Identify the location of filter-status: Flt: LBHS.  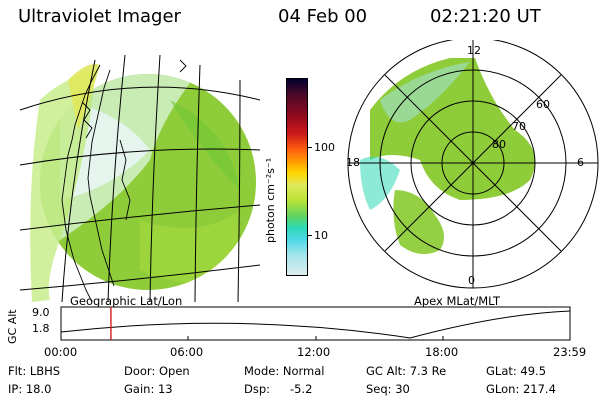
(34, 371).